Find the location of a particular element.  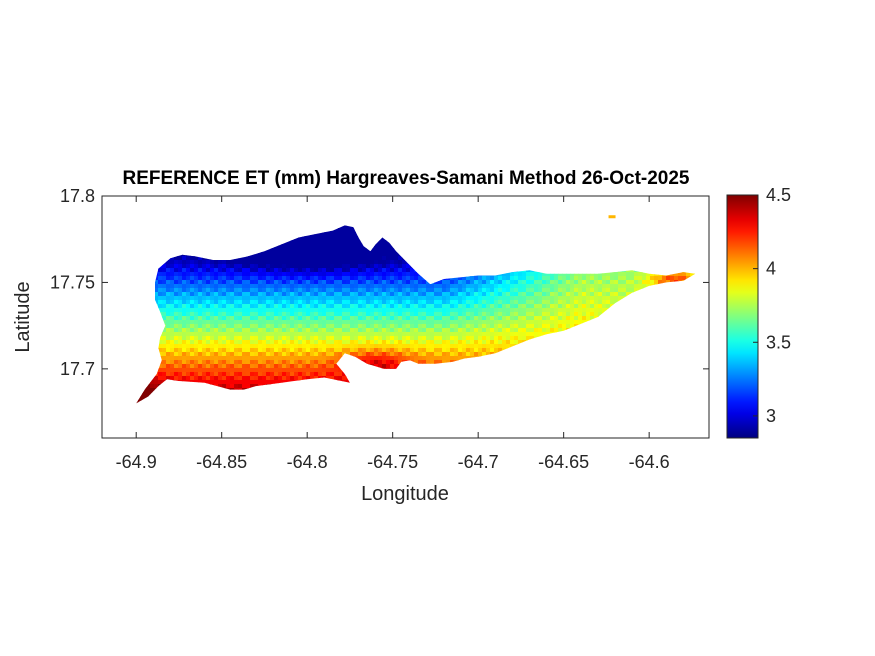

colorbar-tick-label: 3 is located at coordinates (771, 416).